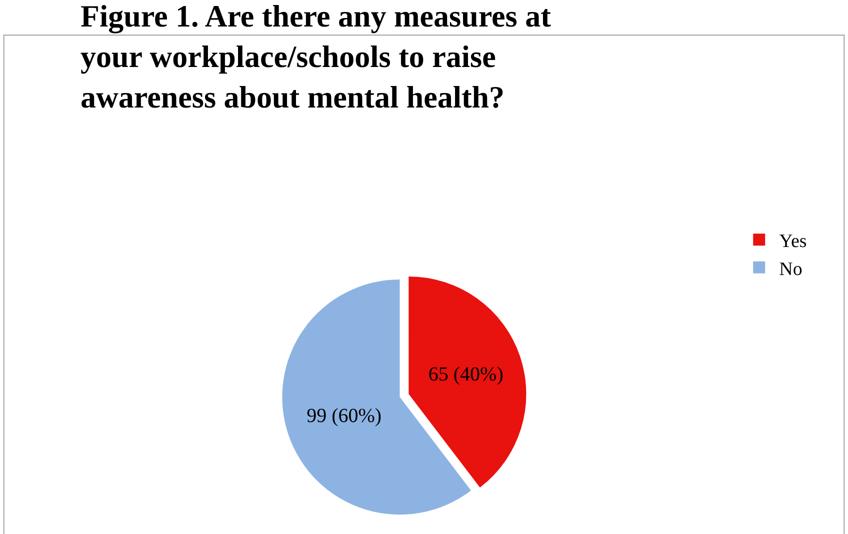 The height and width of the screenshot is (534, 848). I want to click on legend-label: Yes, so click(793, 241).